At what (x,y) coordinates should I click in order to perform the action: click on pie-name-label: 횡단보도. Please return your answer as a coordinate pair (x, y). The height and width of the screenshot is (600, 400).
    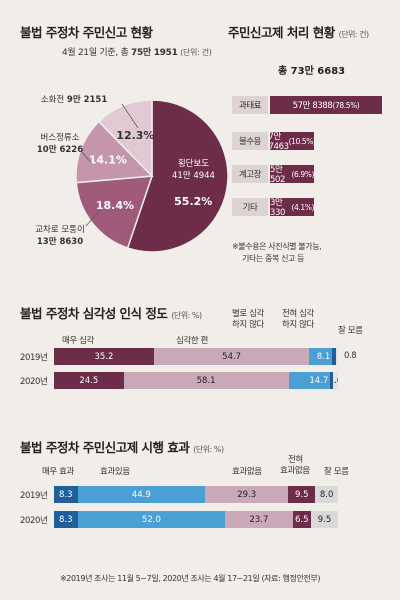
    Looking at the image, I should click on (193, 163).